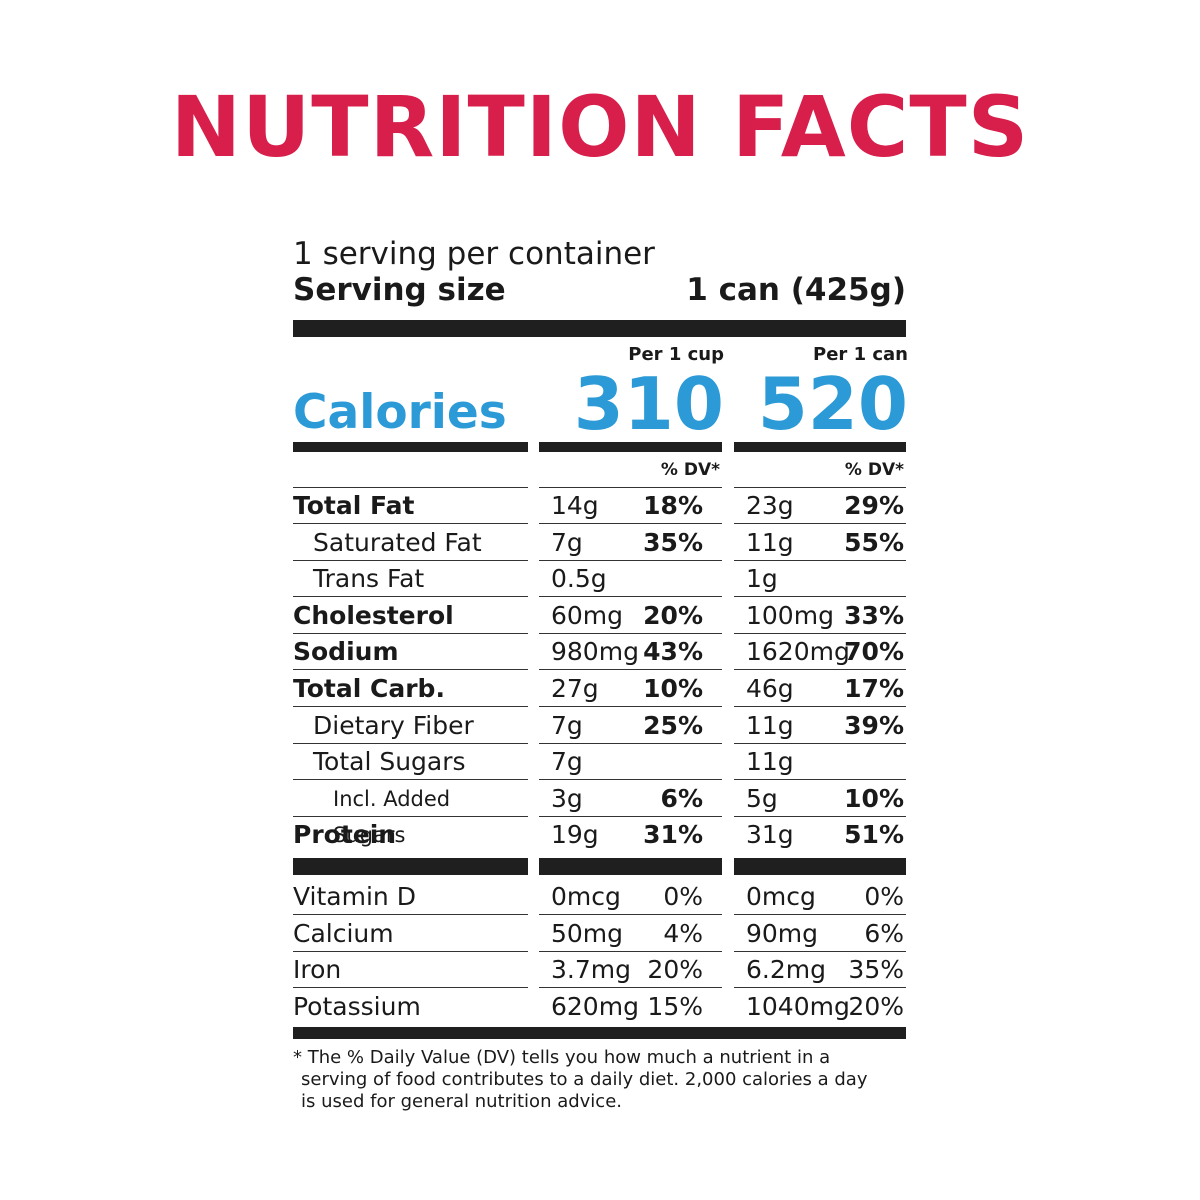 The width and height of the screenshot is (1200, 1200). What do you see at coordinates (630, 762) in the screenshot?
I see `nutrient-cell: 7g` at bounding box center [630, 762].